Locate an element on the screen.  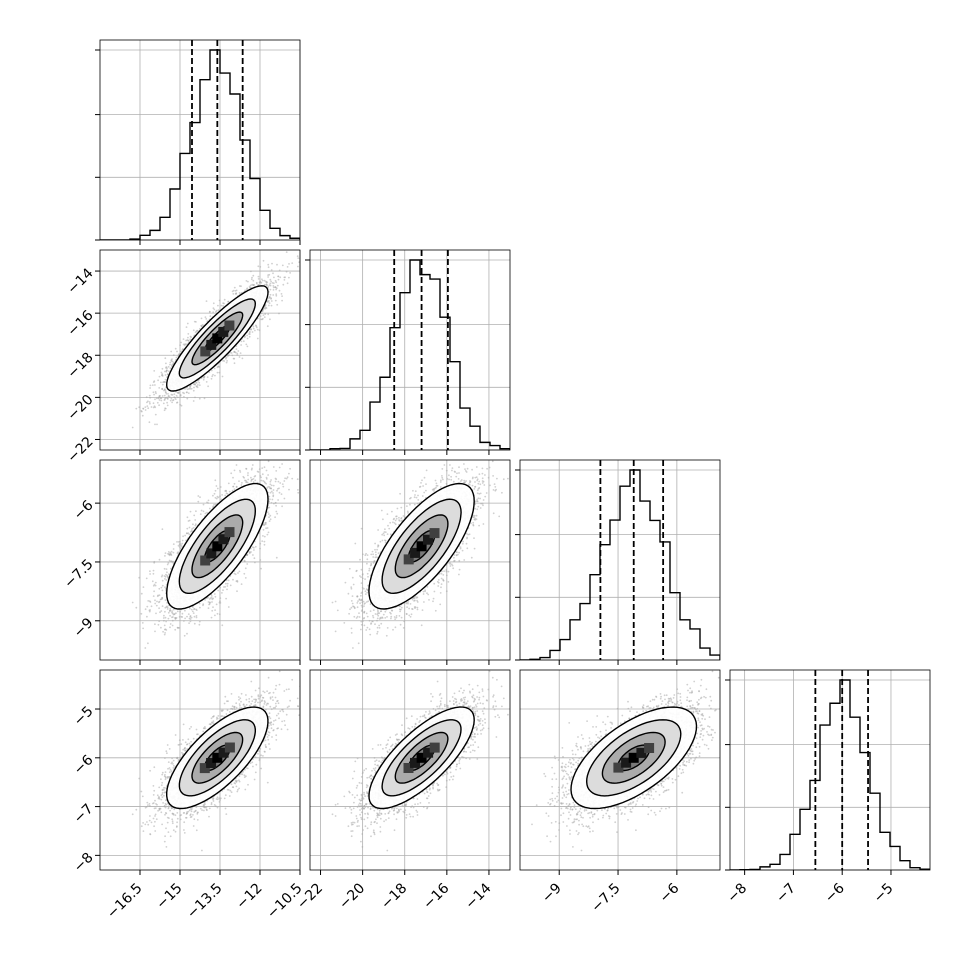
scatter-panel-2-0: −9−7.5−6 is located at coordinates (181, 562).